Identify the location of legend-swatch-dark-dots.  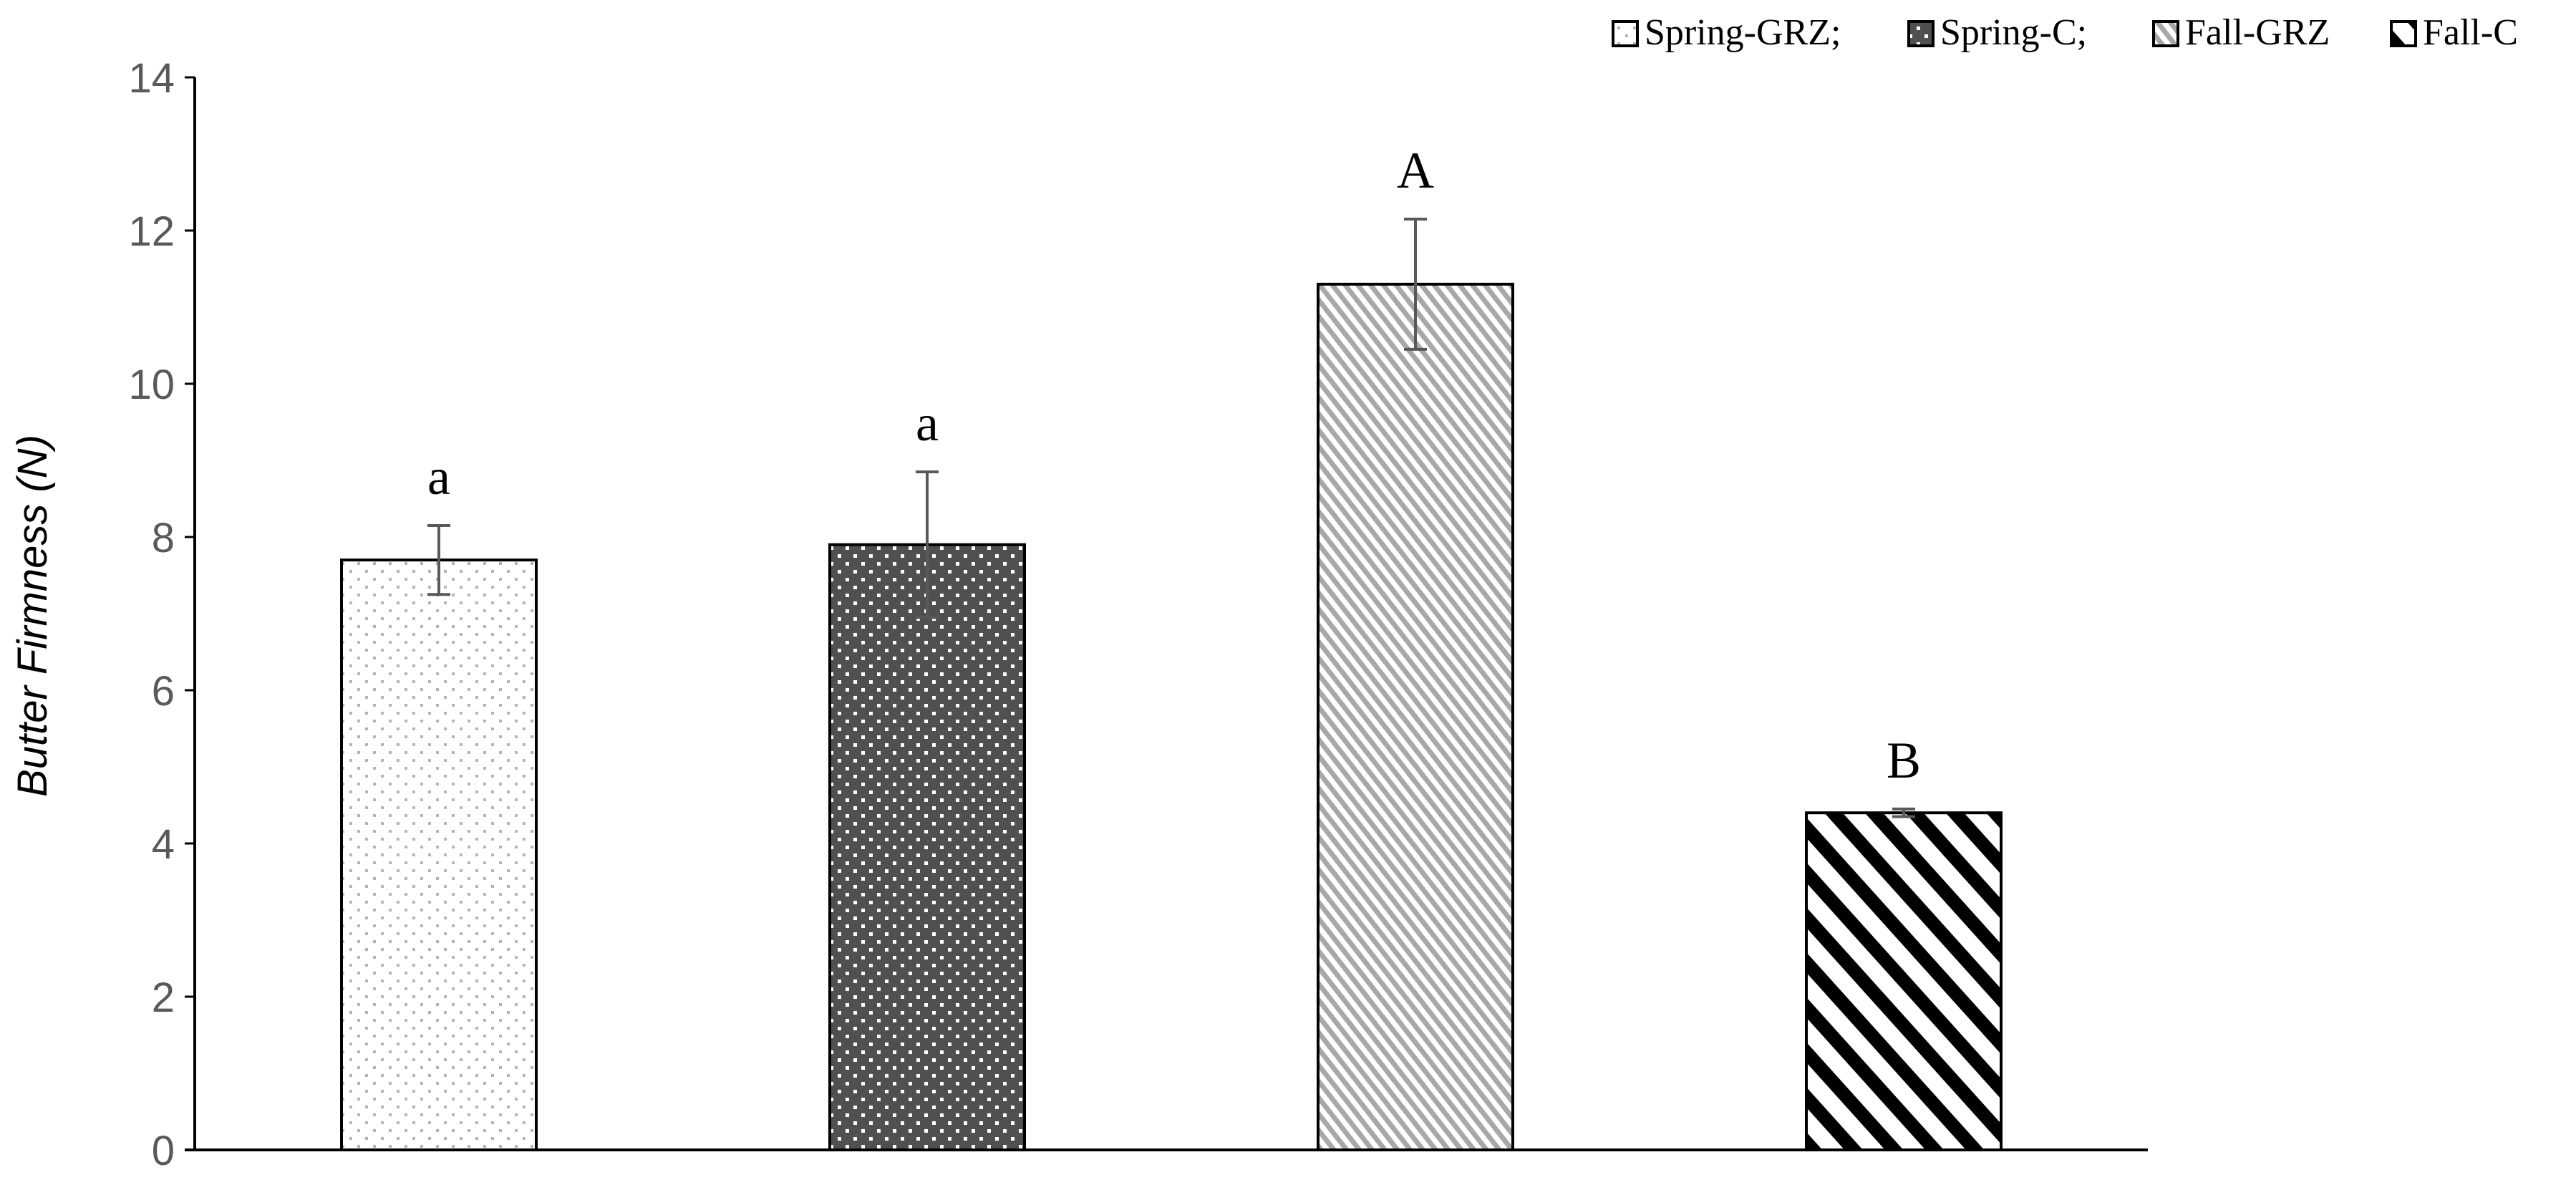
(1921, 33).